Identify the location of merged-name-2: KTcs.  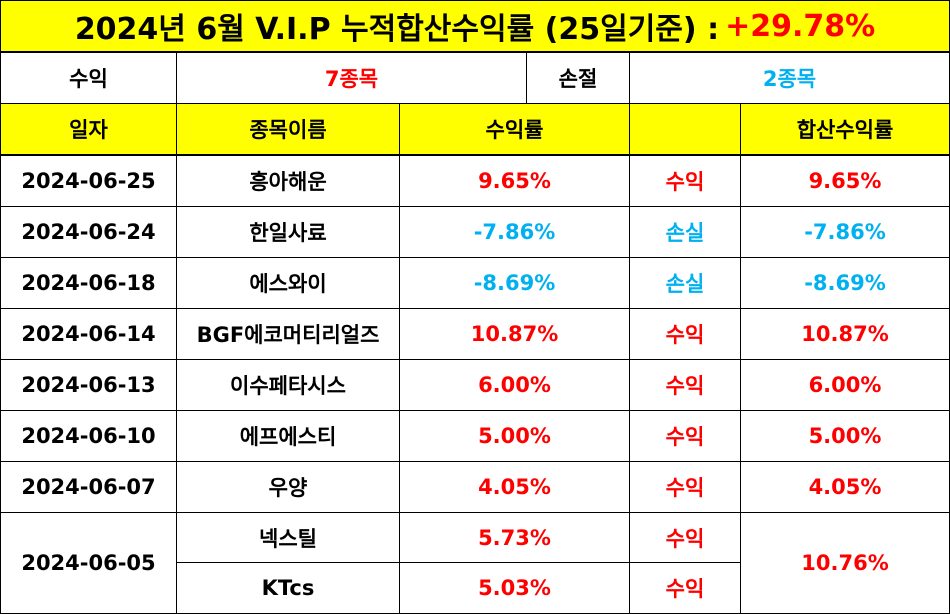
(288, 588).